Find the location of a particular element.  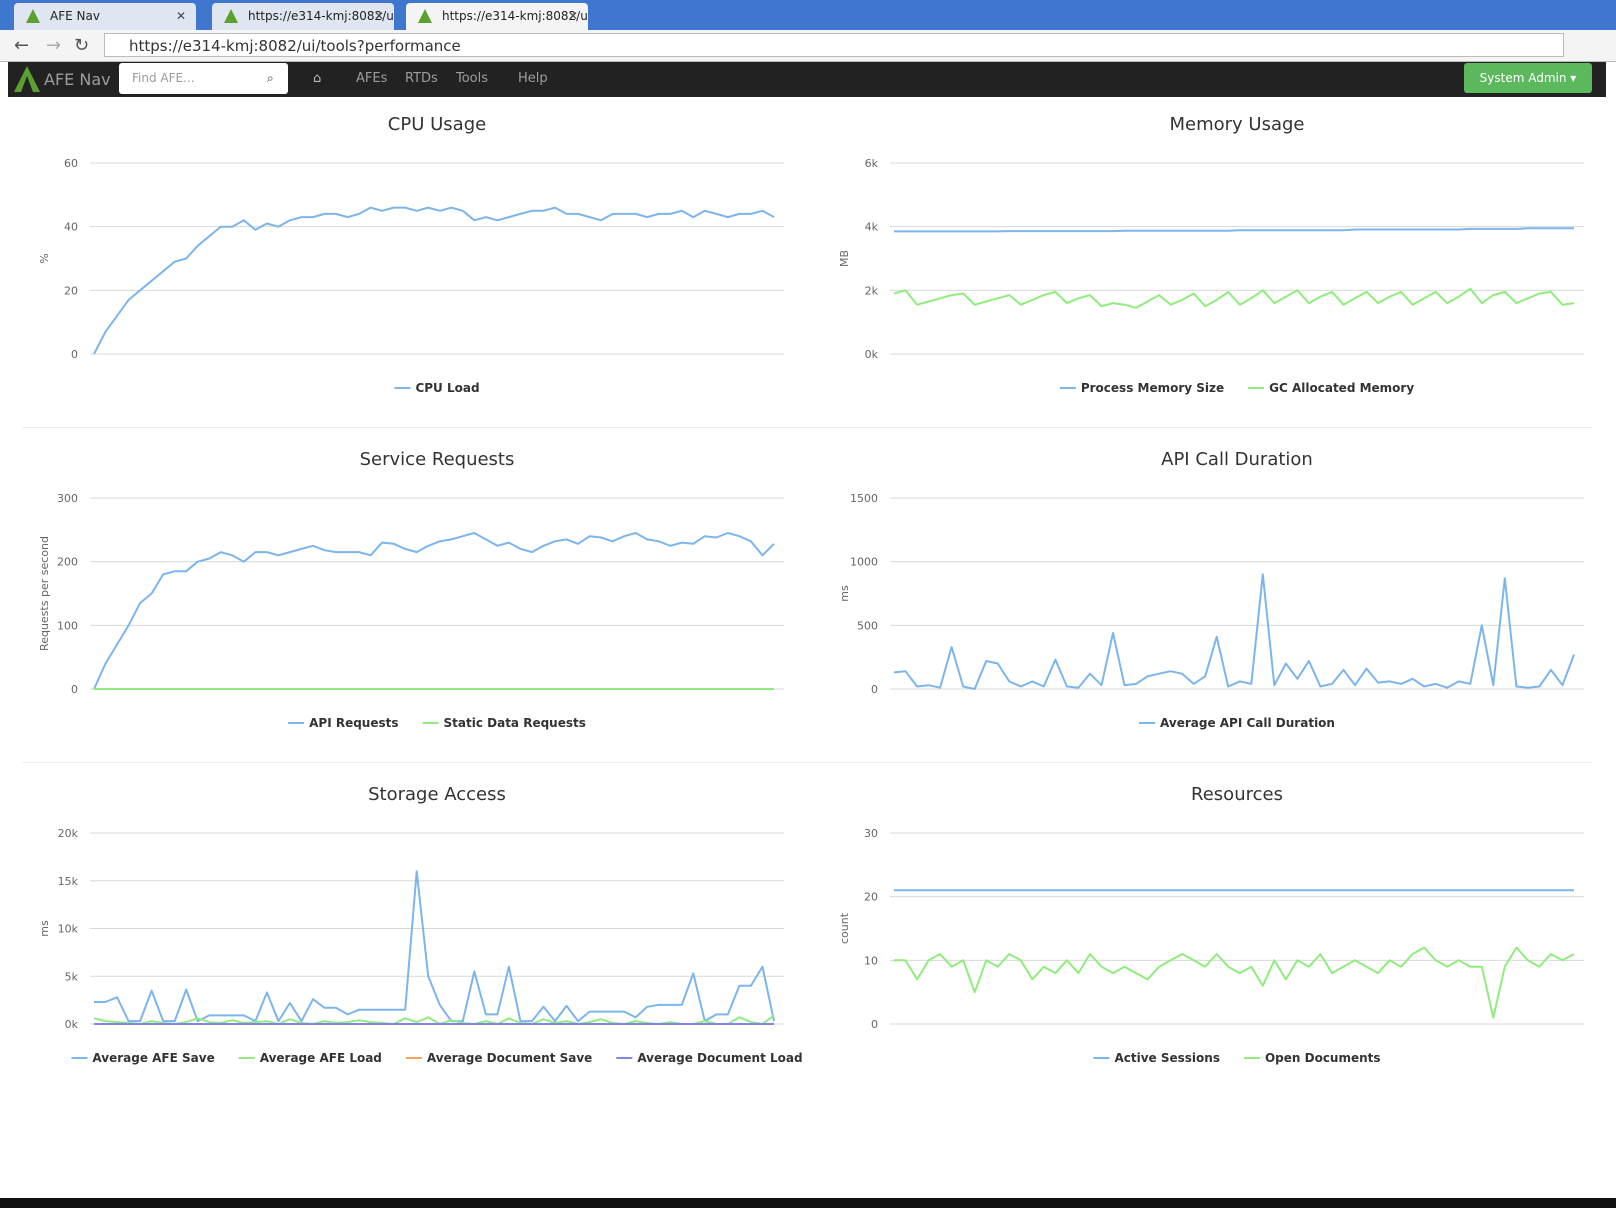

chart-panel: CPU Usage% 0 20 40 60 CPU Load is located at coordinates (407, 267).